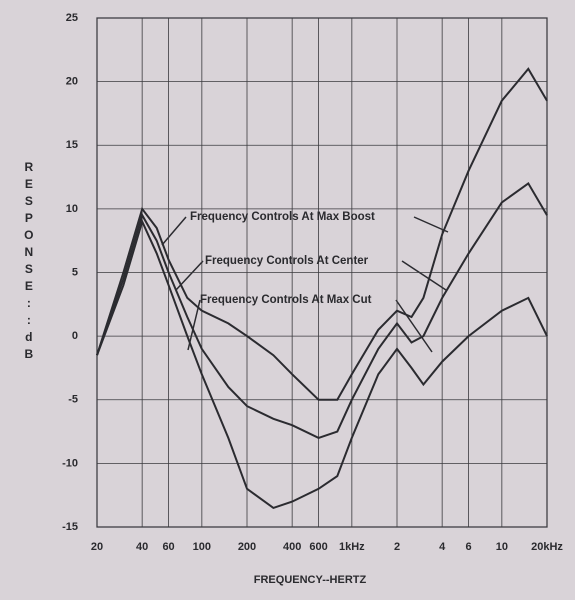 Image resolution: width=575 pixels, height=600 pixels. Describe the element at coordinates (292, 547) in the screenshot. I see `x-tick-label: 400` at that location.